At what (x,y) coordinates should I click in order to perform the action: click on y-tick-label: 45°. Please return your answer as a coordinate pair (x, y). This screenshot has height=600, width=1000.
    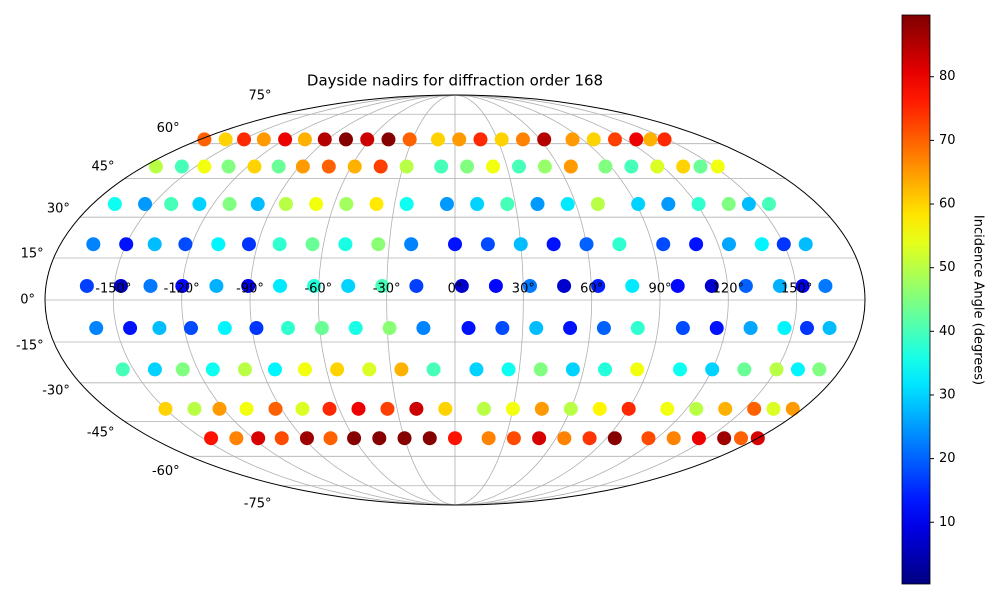
    Looking at the image, I should click on (103, 166).